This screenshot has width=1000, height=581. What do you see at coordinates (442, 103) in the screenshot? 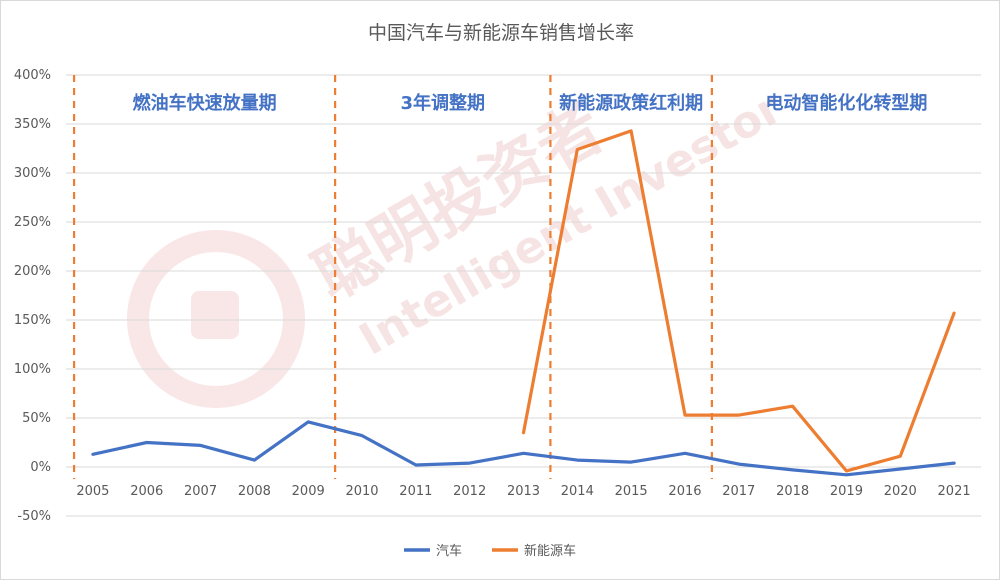
I see `phase-label: 3年调整期` at bounding box center [442, 103].